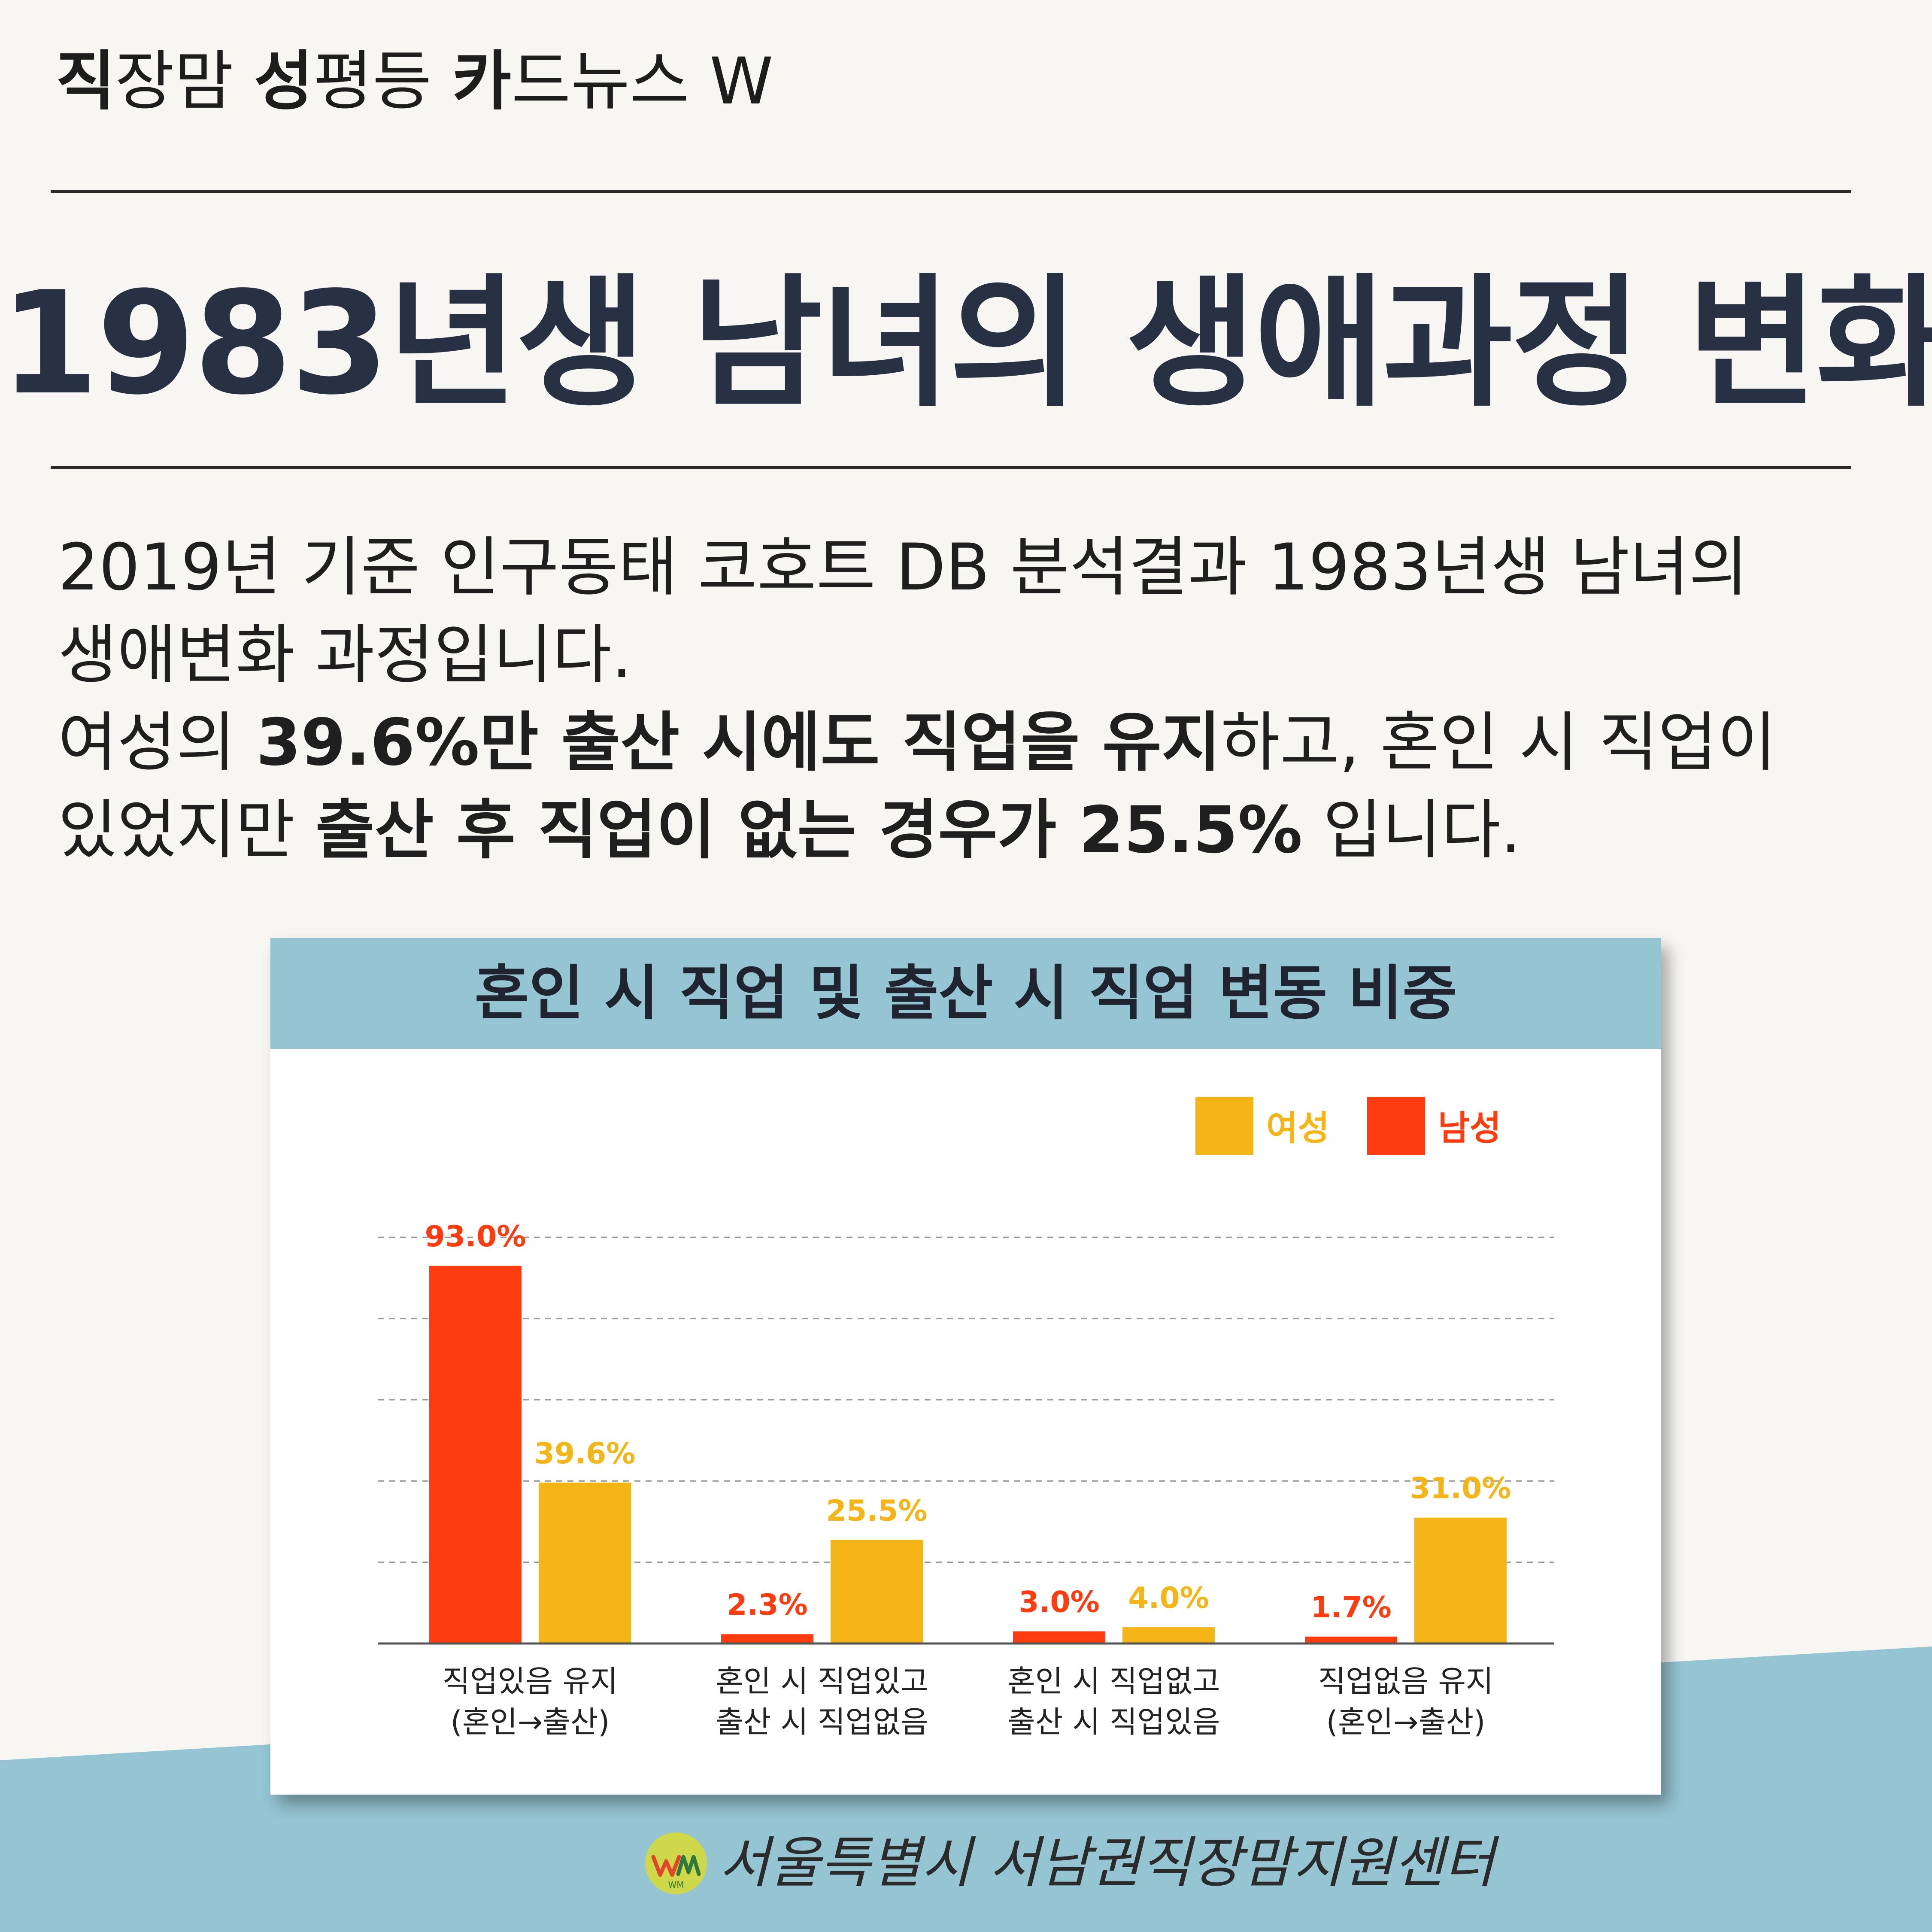 The image size is (1932, 1932). I want to click on chart-title: 혼인 시 직업 및 출산 시 직업 변동 비중, so click(965, 994).